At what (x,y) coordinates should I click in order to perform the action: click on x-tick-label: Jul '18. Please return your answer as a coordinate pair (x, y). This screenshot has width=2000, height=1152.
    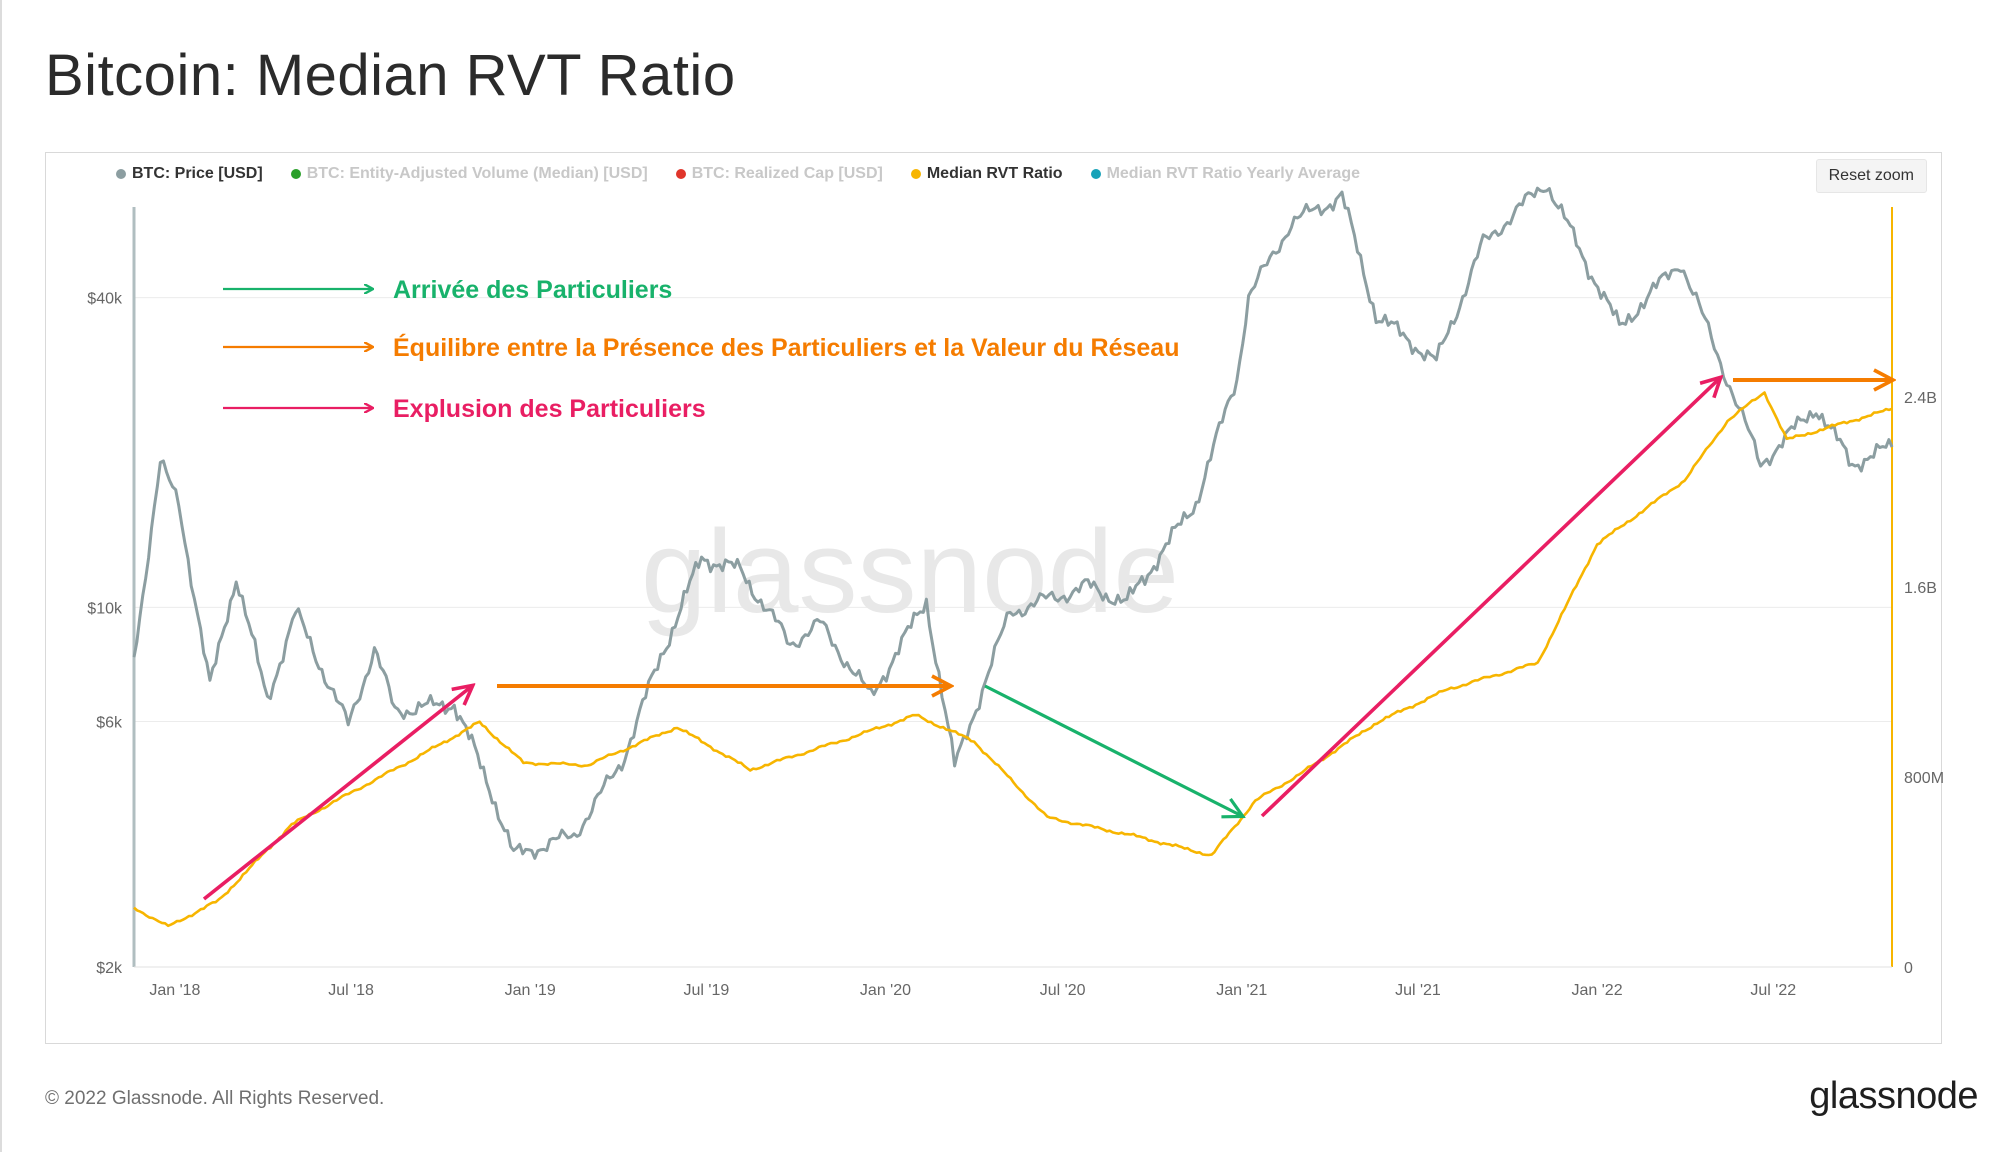
    Looking at the image, I should click on (351, 990).